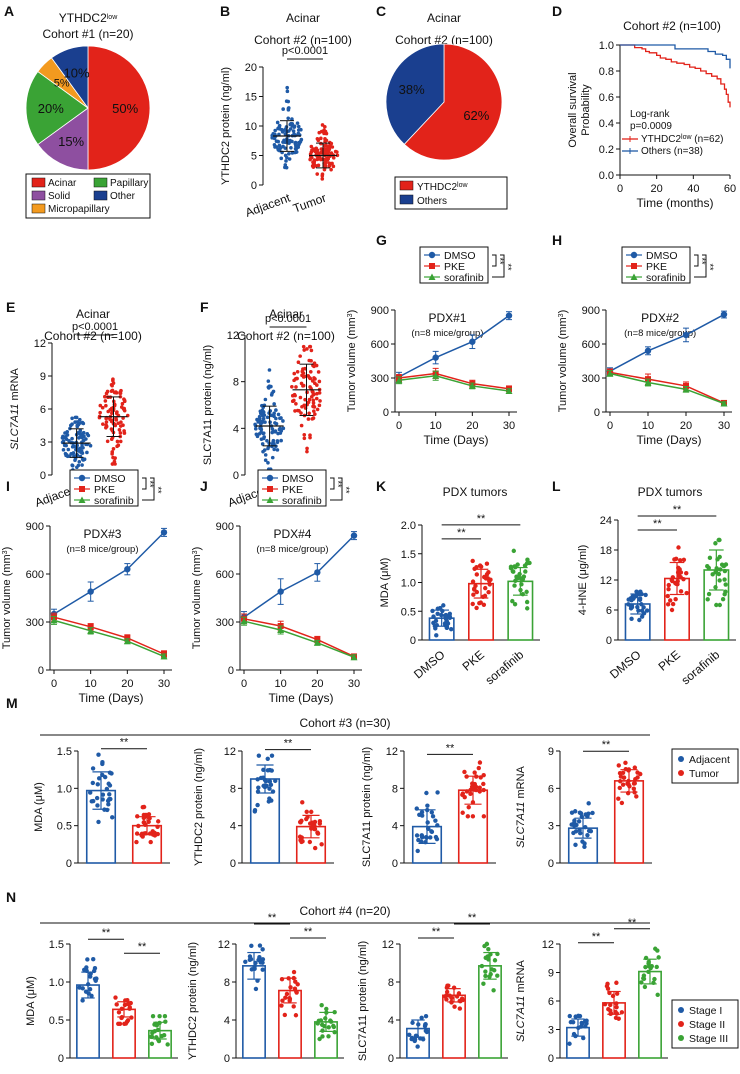 This screenshot has width=740, height=1074. Describe the element at coordinates (148, 489) in the screenshot. I see `significance-bracket` at that location.